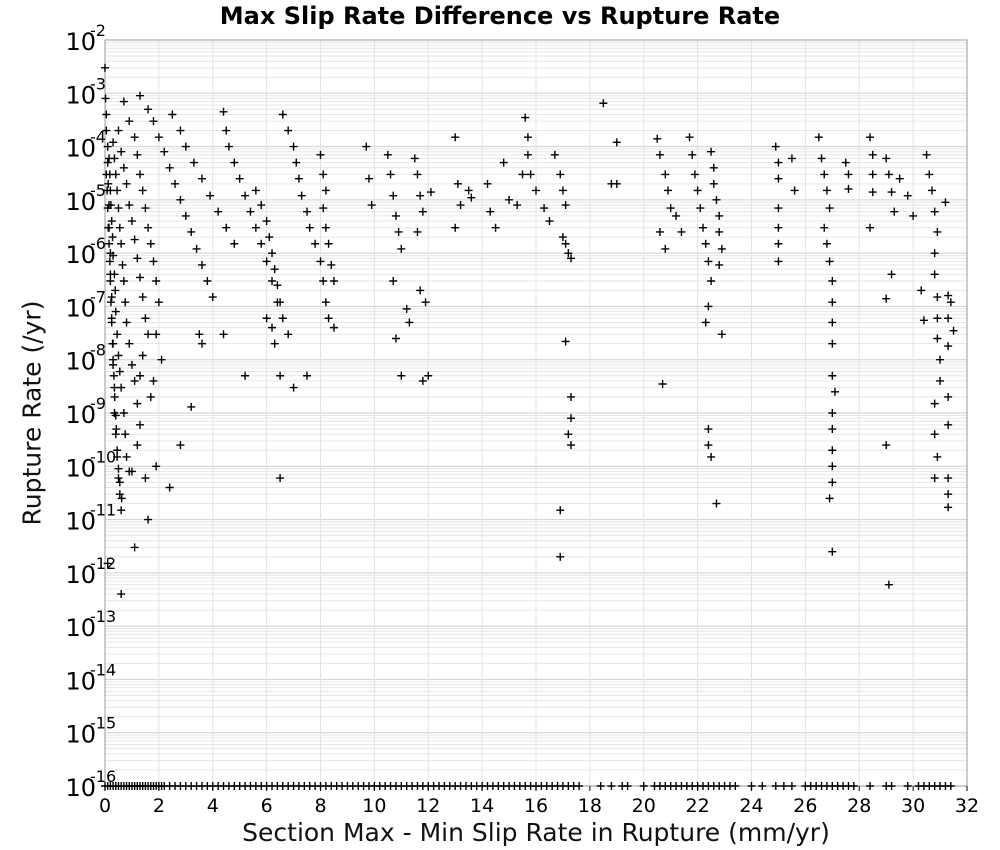 Image resolution: width=1000 pixels, height=850 pixels. I want to click on x-tick-label: 12, so click(428, 806).